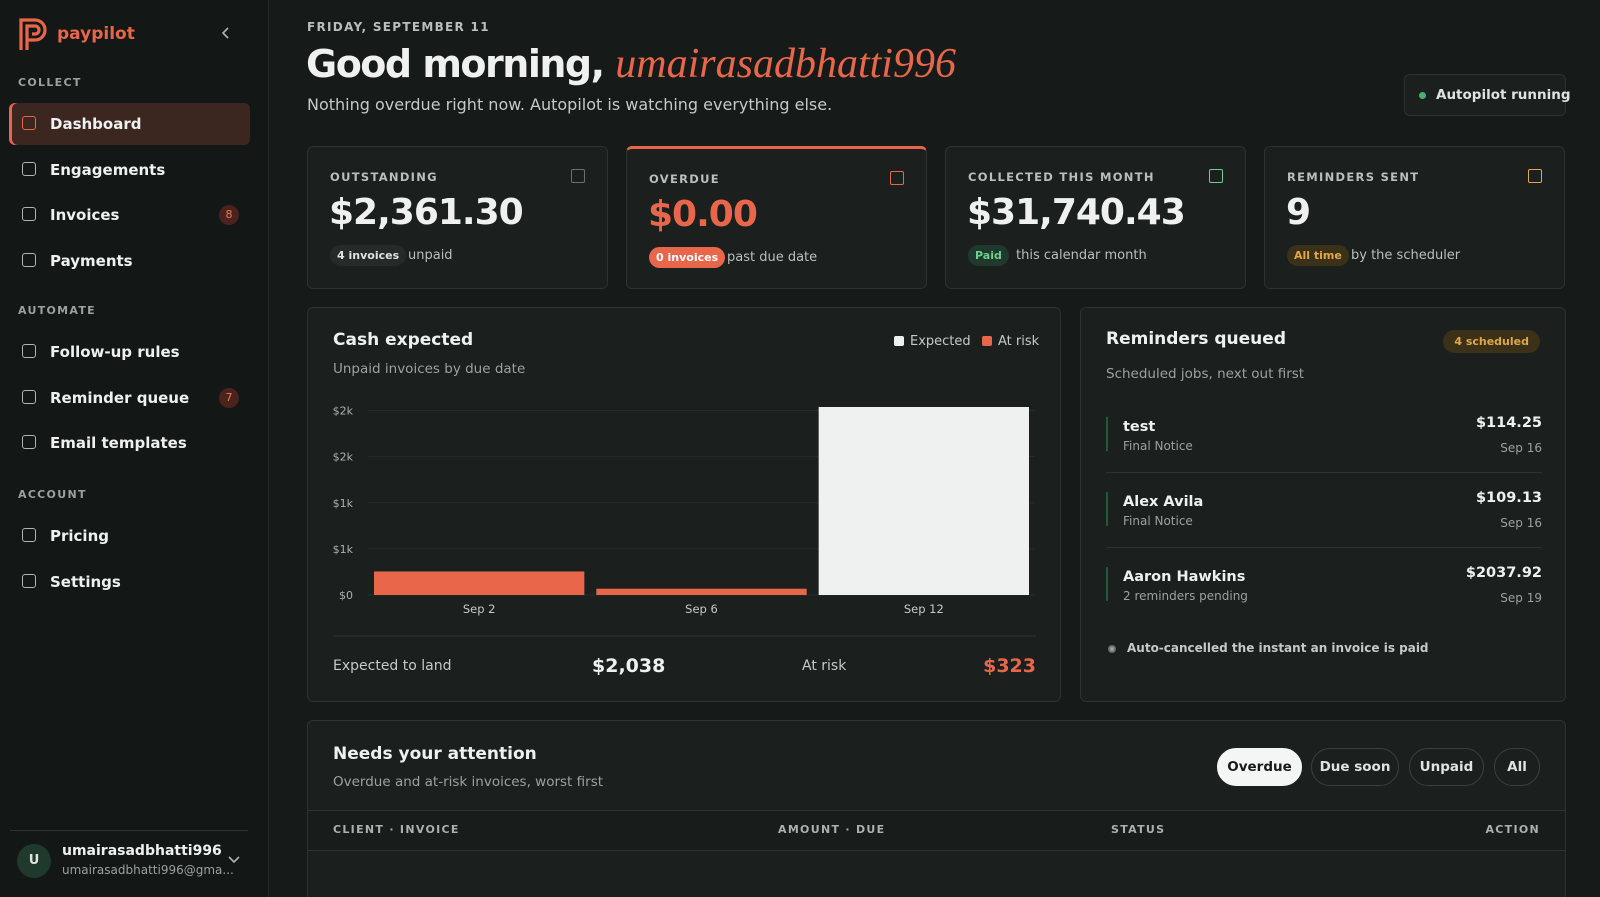  Describe the element at coordinates (429, 369) in the screenshot. I see `chart-subtitle: Unpaid invoices by due date` at that location.